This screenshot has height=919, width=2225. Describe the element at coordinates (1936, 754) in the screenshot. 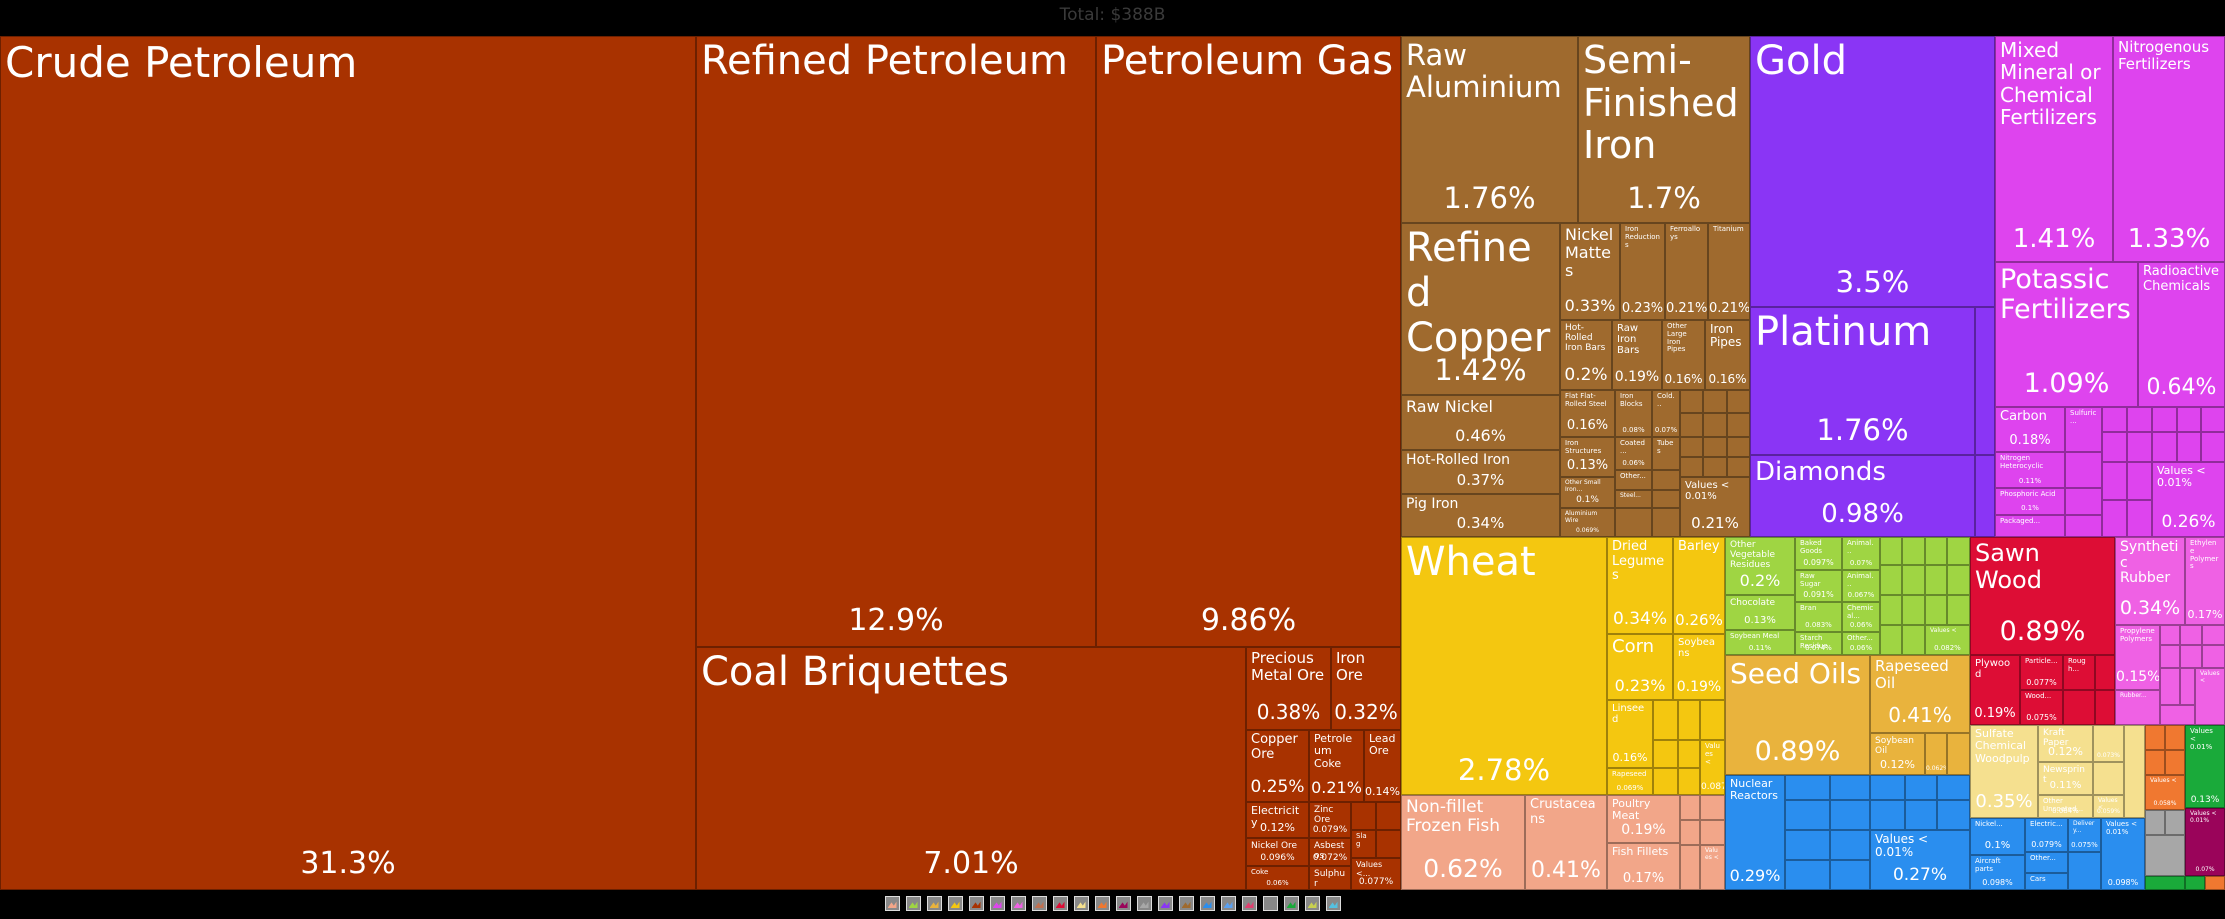

I see `treemap-tile: 0.062%` at that location.